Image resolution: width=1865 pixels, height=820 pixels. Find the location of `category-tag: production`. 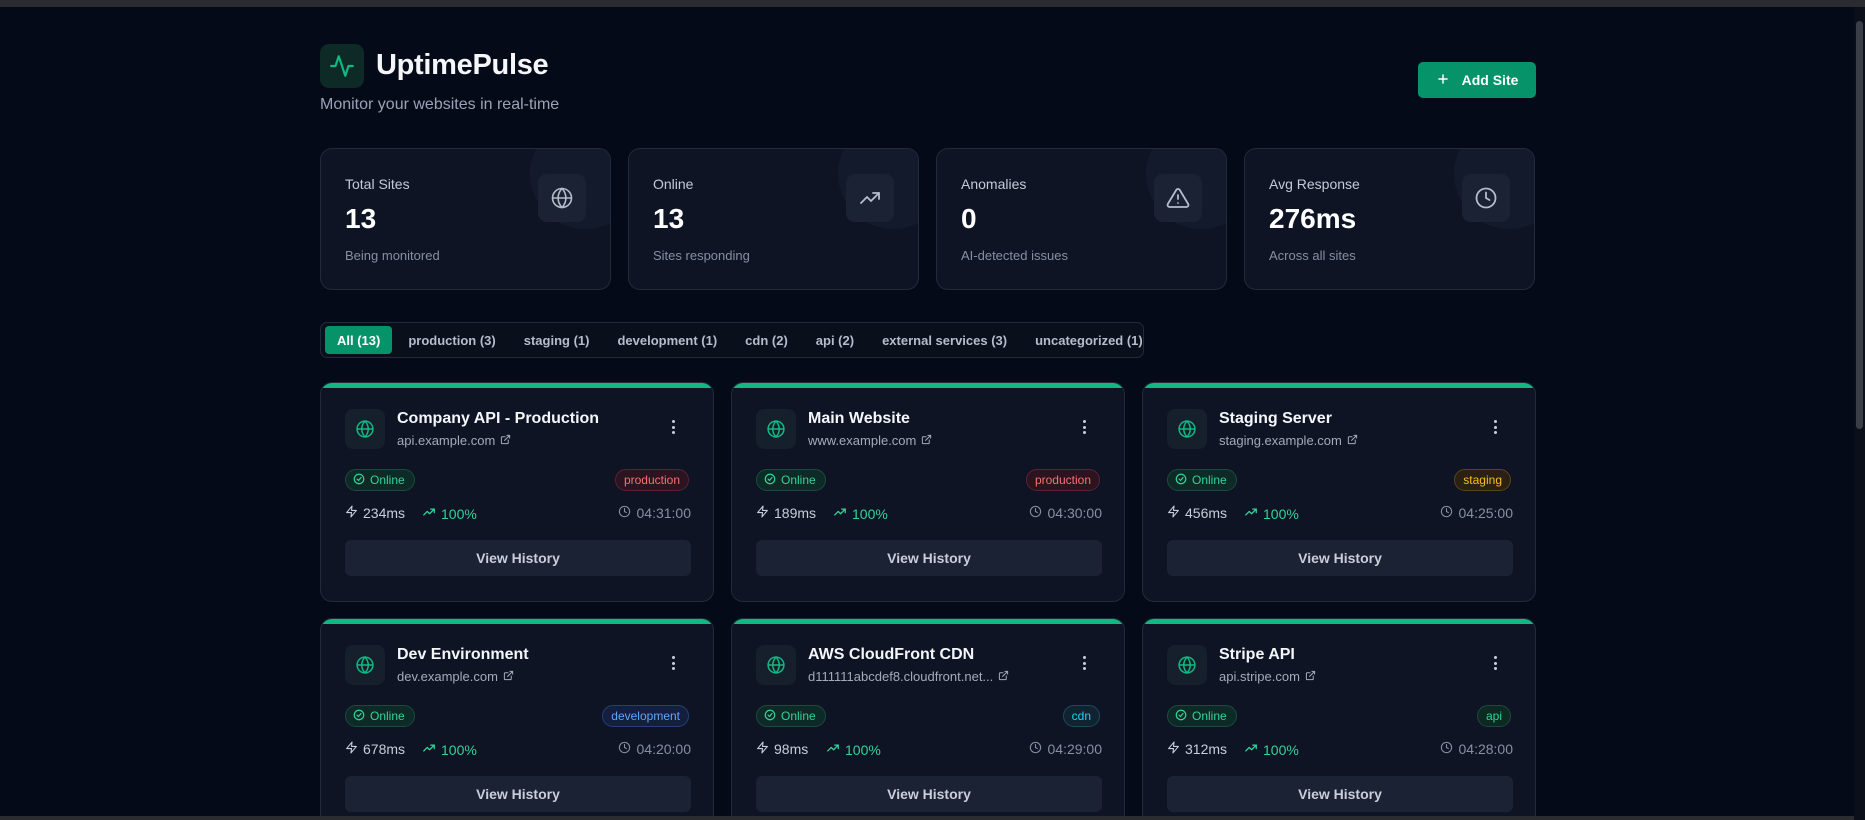

category-tag: production is located at coordinates (1062, 480).